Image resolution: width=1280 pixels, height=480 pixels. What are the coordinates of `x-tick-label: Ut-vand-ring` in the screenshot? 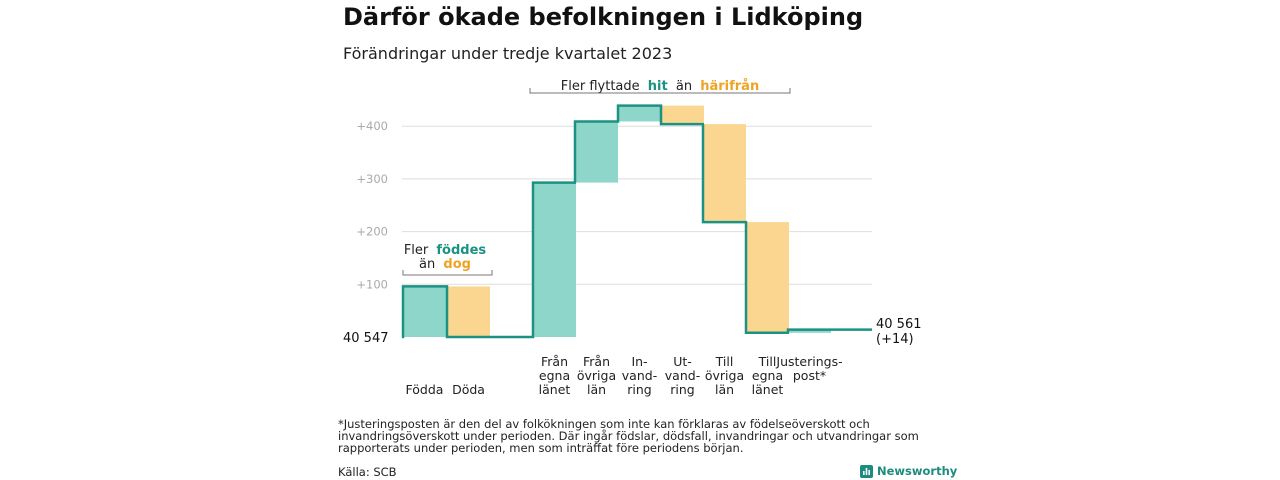 It's located at (682, 375).